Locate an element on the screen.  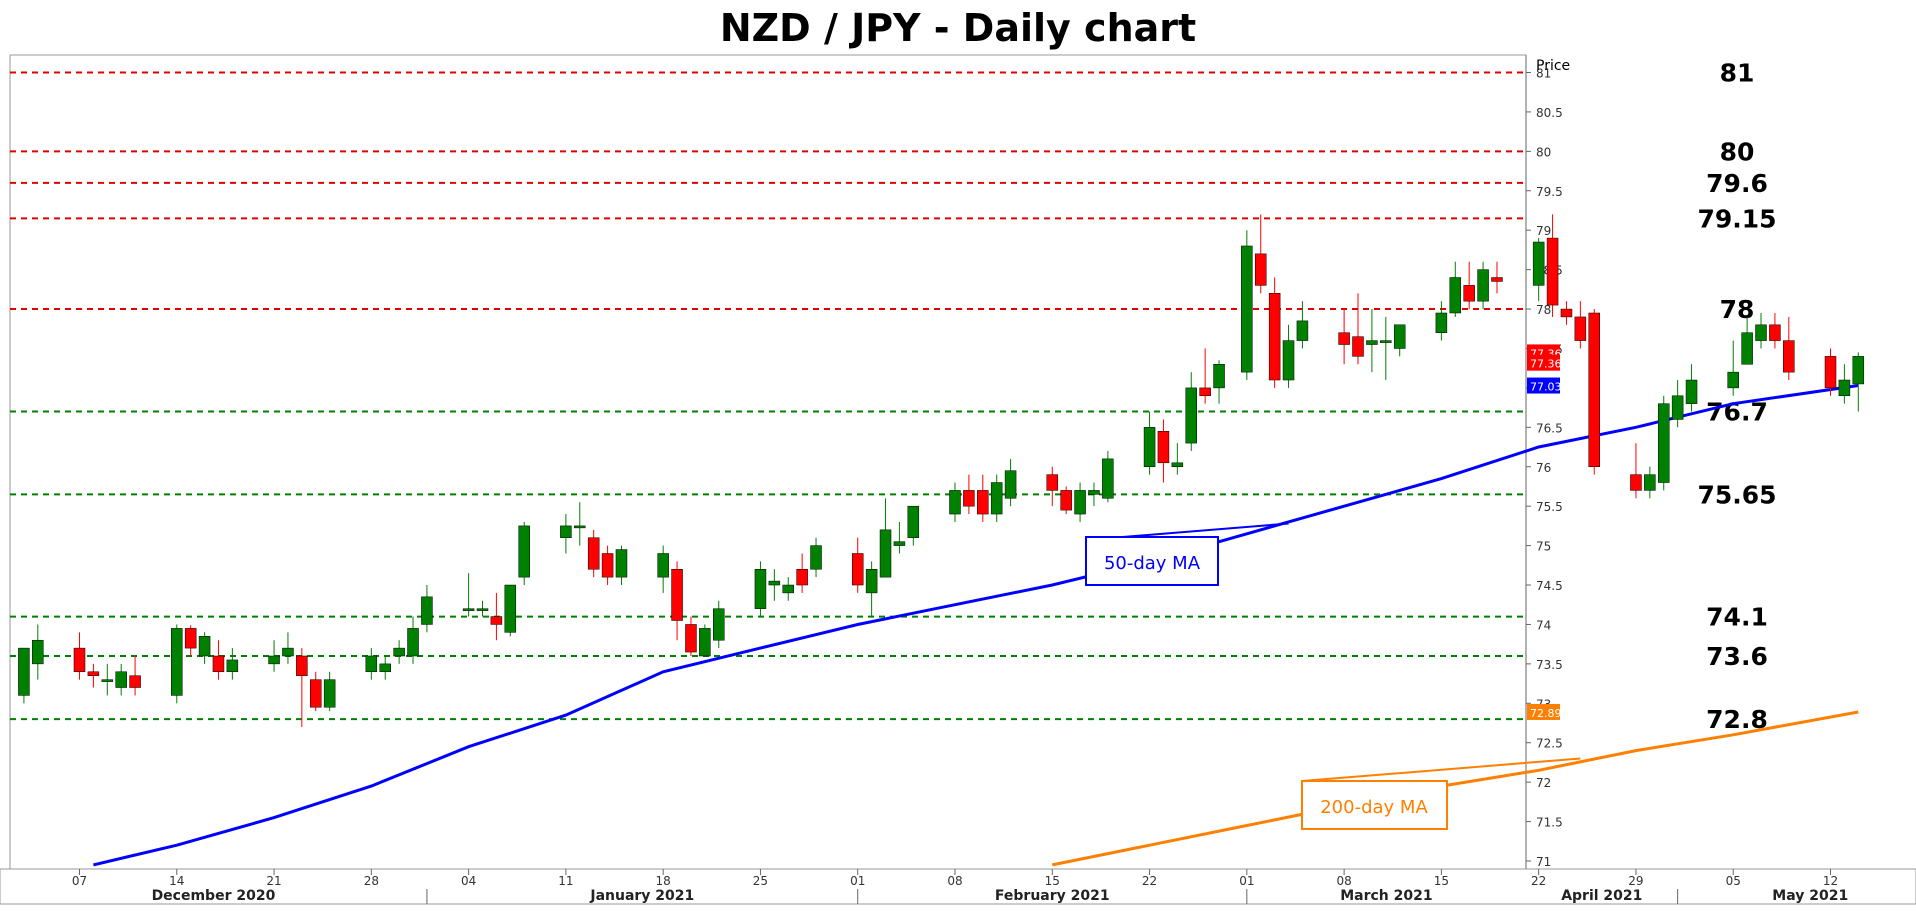
ma50-callout-box is located at coordinates (1152, 561).